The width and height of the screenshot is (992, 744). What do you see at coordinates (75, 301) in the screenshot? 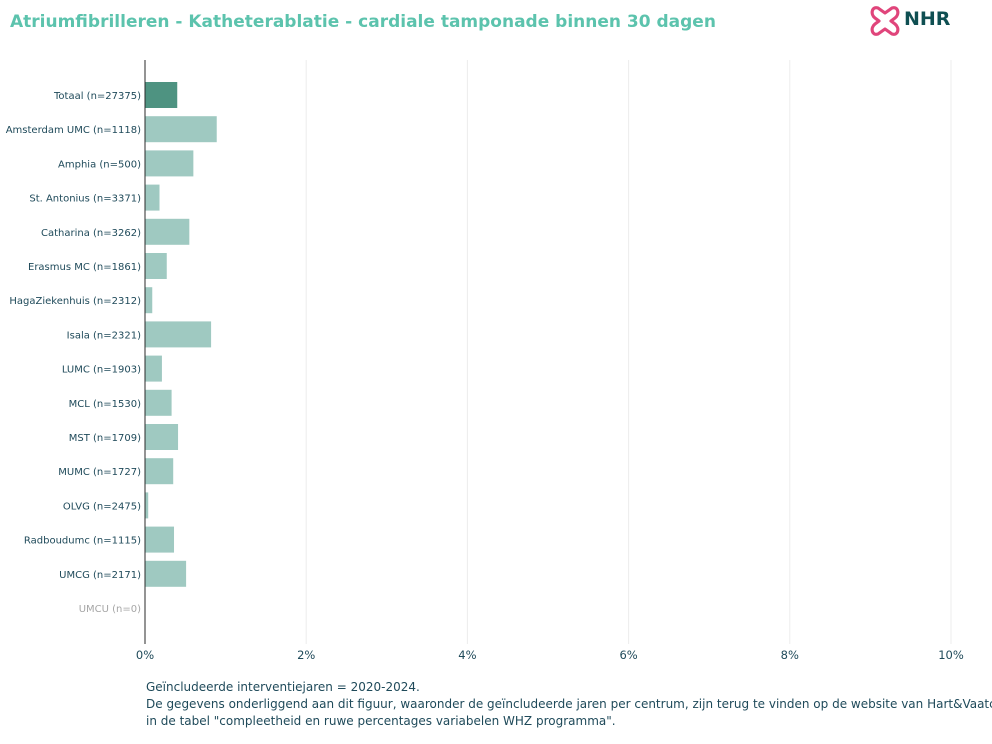
I see `category-label: HagaZiekenhuis (n=2312)` at bounding box center [75, 301].